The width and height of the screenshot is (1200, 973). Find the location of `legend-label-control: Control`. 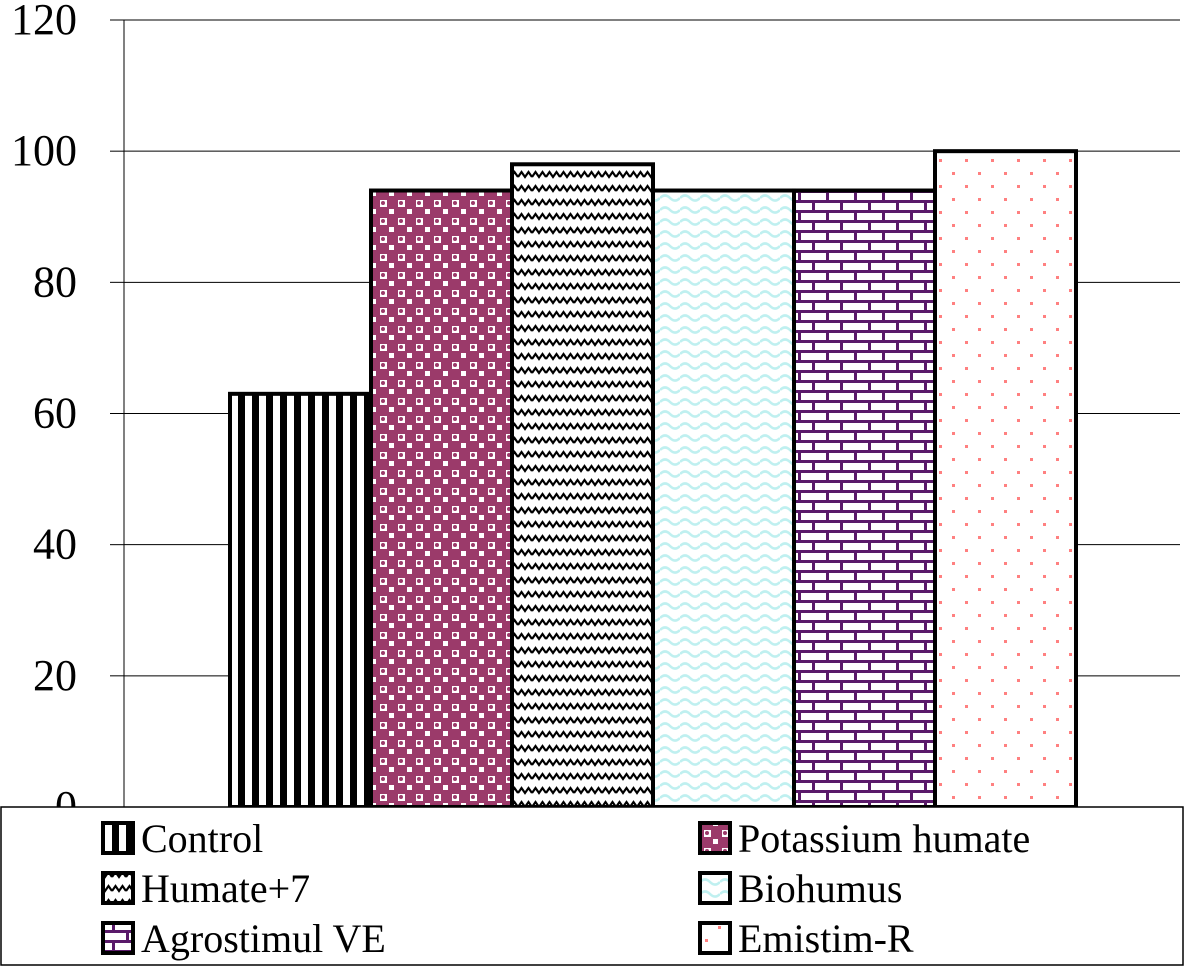

legend-label-control: Control is located at coordinates (202, 838).